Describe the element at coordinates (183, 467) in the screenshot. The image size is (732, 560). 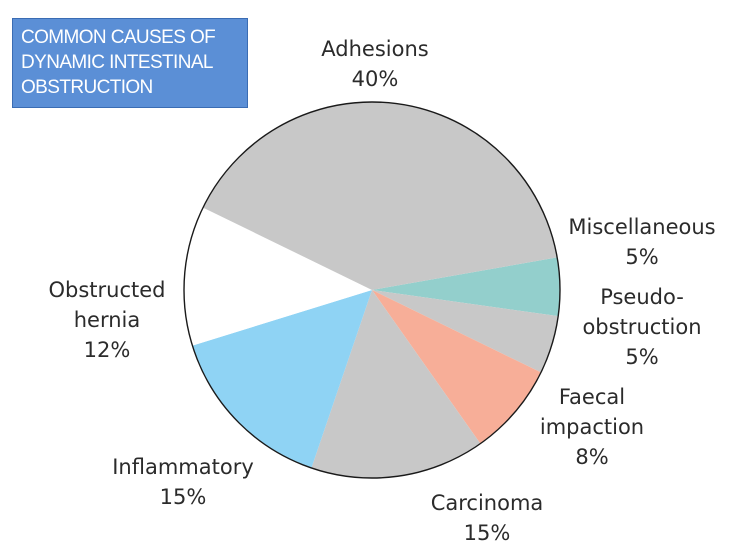
I see `slice-label-line-4-0: Inflammatory` at that location.